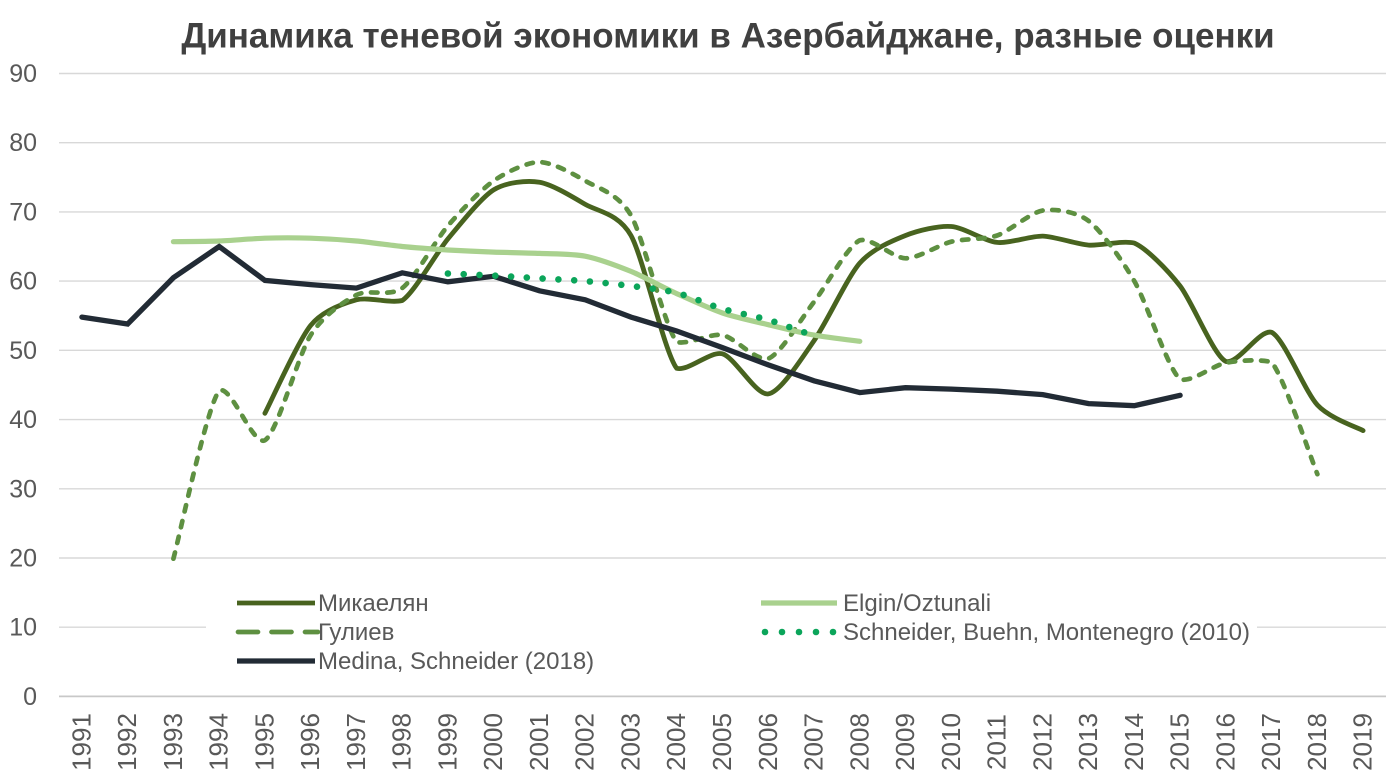 The height and width of the screenshot is (782, 1390). I want to click on svg-text: 1998, so click(402, 742).